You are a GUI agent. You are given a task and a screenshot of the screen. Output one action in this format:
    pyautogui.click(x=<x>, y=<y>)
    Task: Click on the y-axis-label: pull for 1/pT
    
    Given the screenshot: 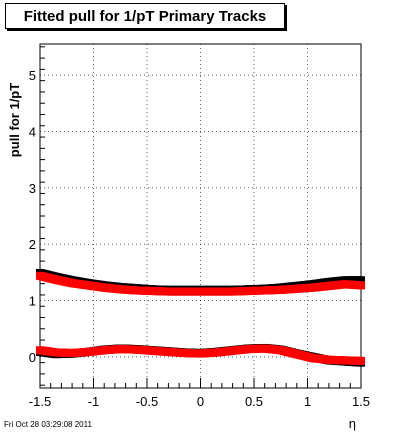 What is the action you would take?
    pyautogui.click(x=14, y=120)
    